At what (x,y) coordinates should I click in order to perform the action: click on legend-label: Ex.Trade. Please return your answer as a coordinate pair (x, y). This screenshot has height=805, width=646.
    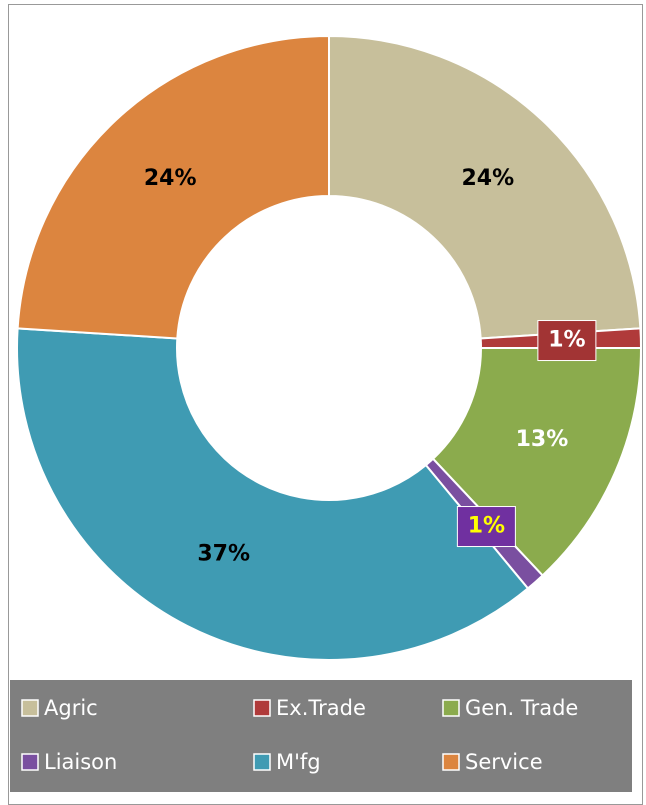
    Looking at the image, I should click on (321, 708).